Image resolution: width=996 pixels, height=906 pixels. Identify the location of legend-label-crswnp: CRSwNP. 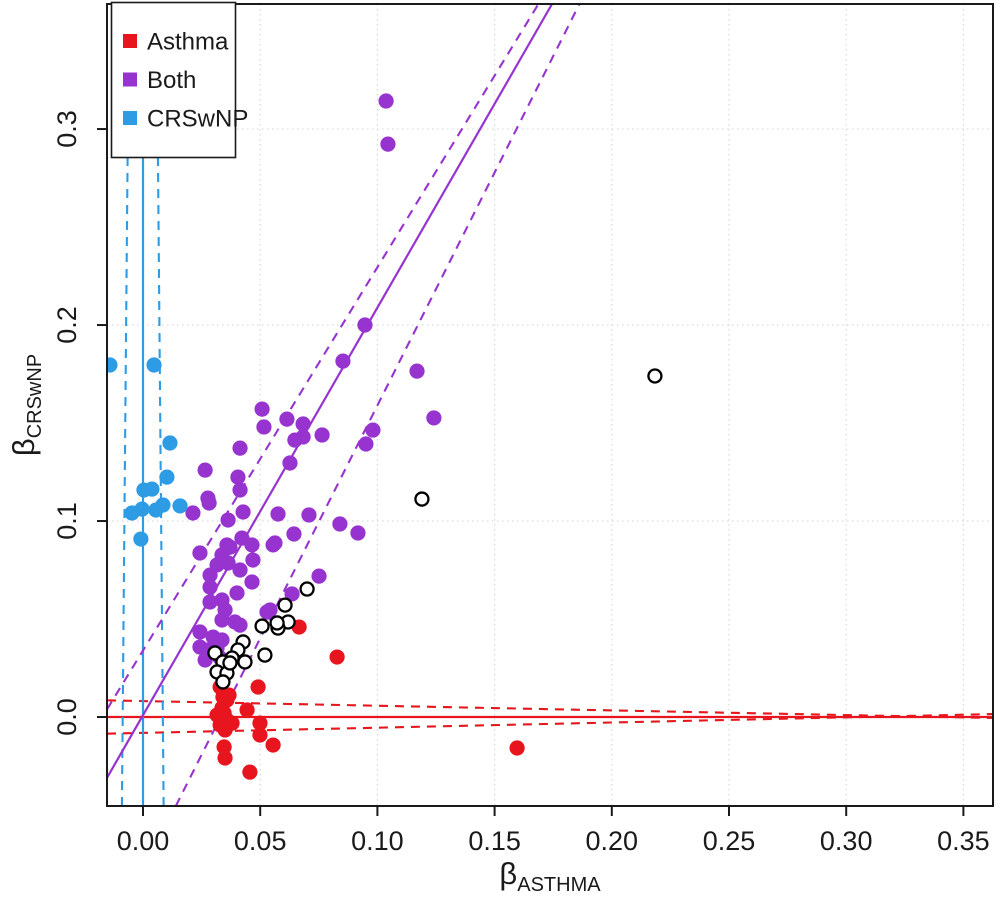
(197, 119).